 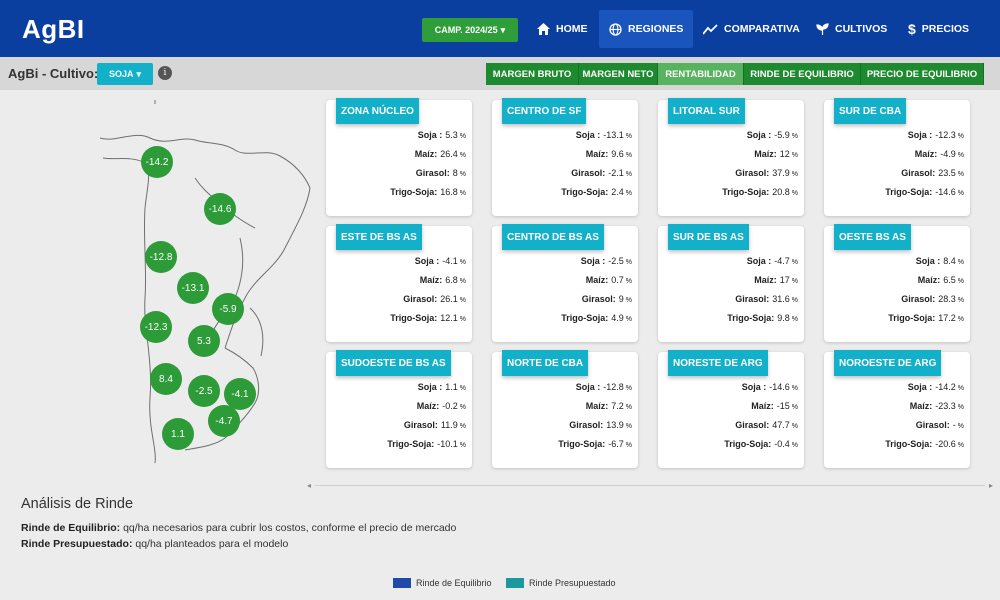 I want to click on nav-precios: $ PRECIOS, so click(x=938, y=29).